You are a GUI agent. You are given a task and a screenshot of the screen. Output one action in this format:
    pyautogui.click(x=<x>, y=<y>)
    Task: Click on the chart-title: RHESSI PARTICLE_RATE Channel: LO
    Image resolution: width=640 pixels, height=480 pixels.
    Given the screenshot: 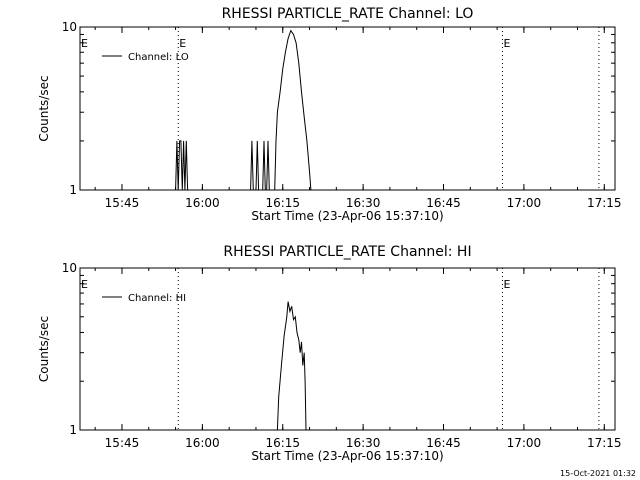 What is the action you would take?
    pyautogui.click(x=348, y=14)
    